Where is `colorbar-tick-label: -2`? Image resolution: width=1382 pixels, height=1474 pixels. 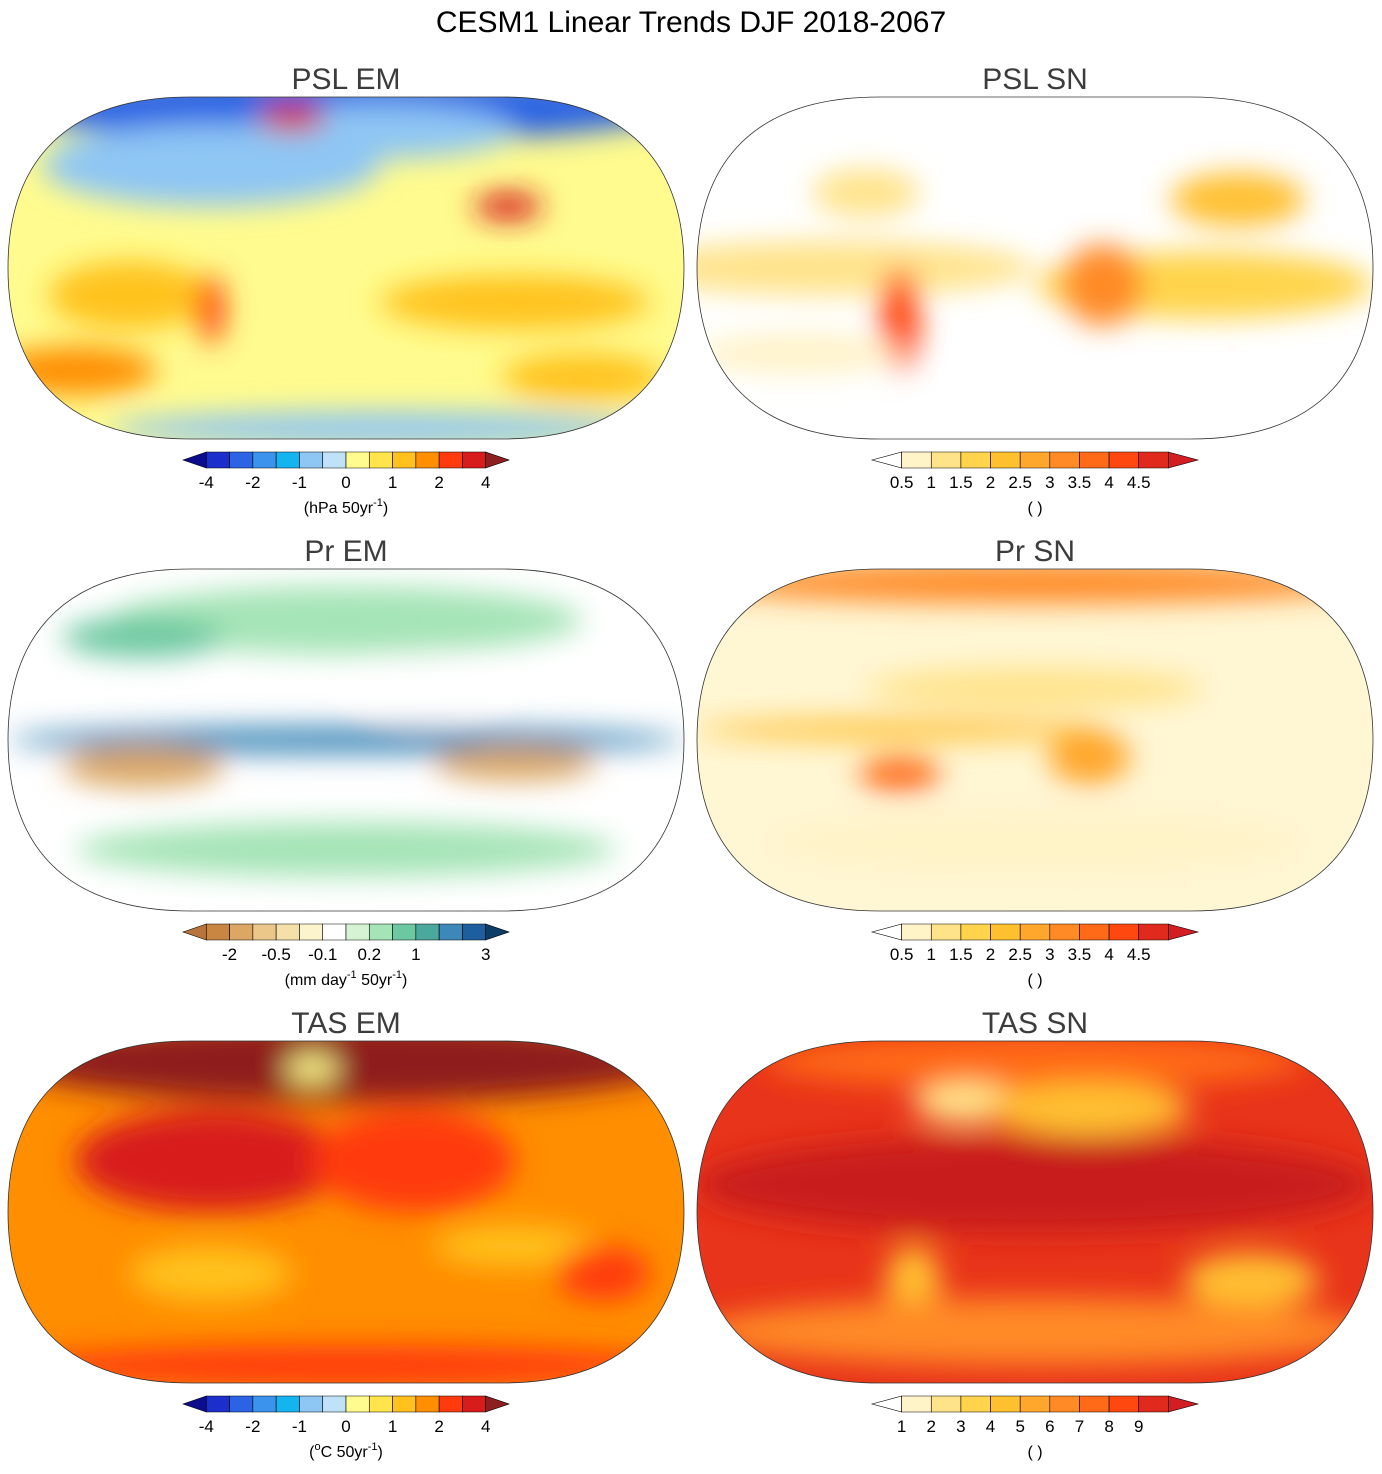 colorbar-tick-label: -2 is located at coordinates (229, 954).